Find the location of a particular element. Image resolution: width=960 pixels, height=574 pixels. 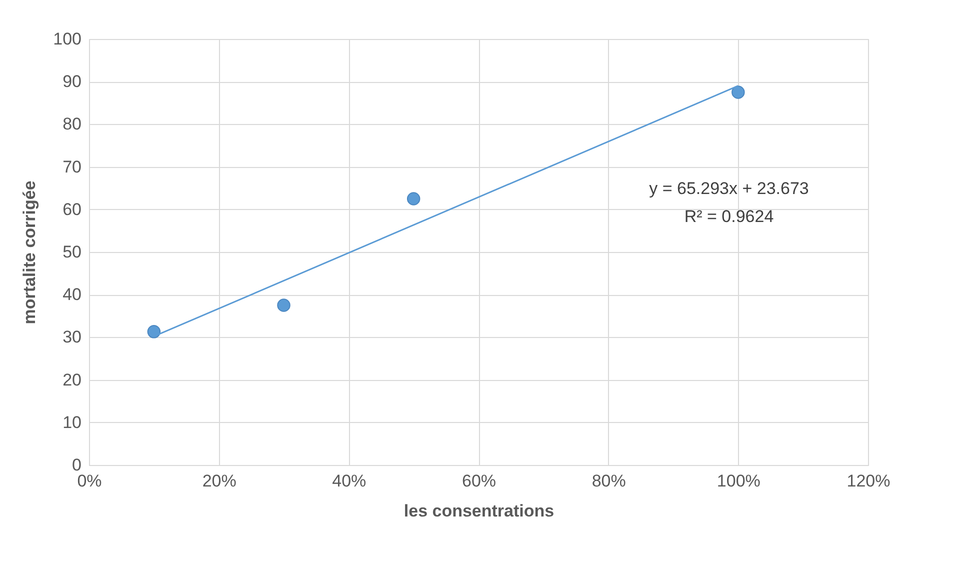

x-axis-title: les consentrations is located at coordinates (479, 511).